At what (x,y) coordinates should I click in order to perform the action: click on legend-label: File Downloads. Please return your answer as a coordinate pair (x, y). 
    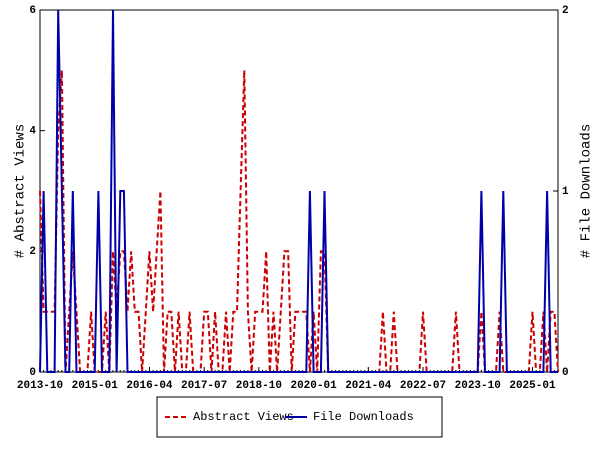
    Looking at the image, I should click on (363, 417).